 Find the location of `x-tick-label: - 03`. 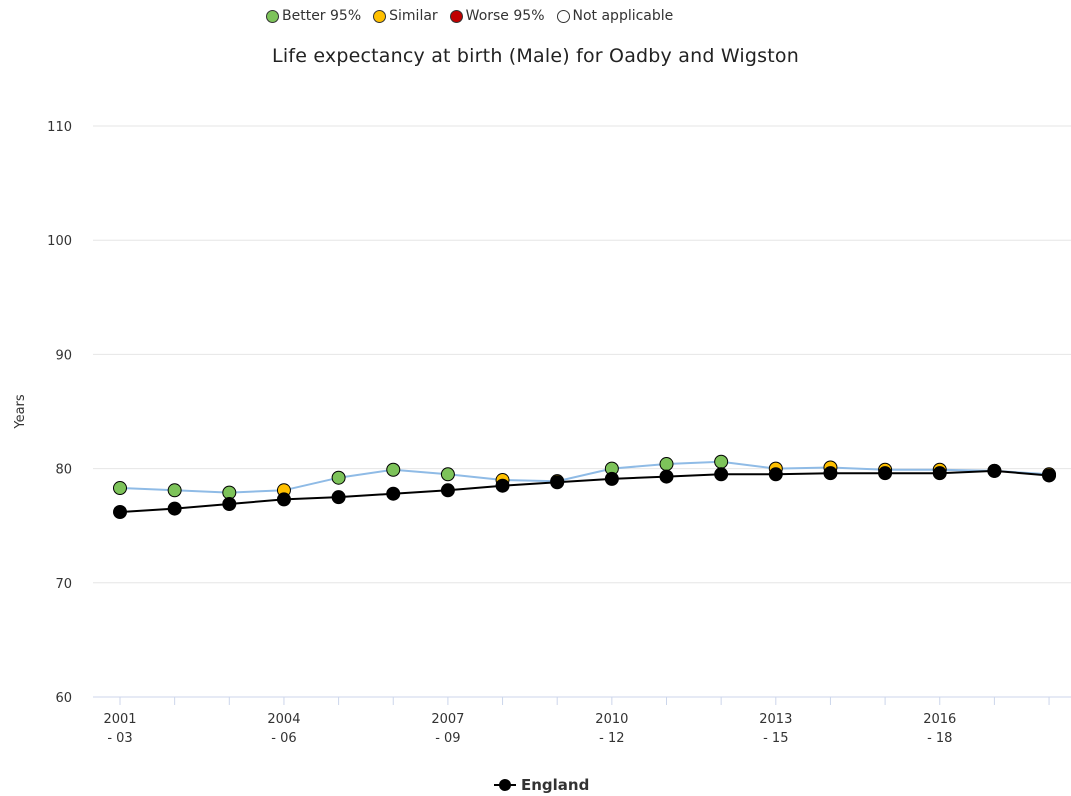

x-tick-label: - 03 is located at coordinates (119, 738).